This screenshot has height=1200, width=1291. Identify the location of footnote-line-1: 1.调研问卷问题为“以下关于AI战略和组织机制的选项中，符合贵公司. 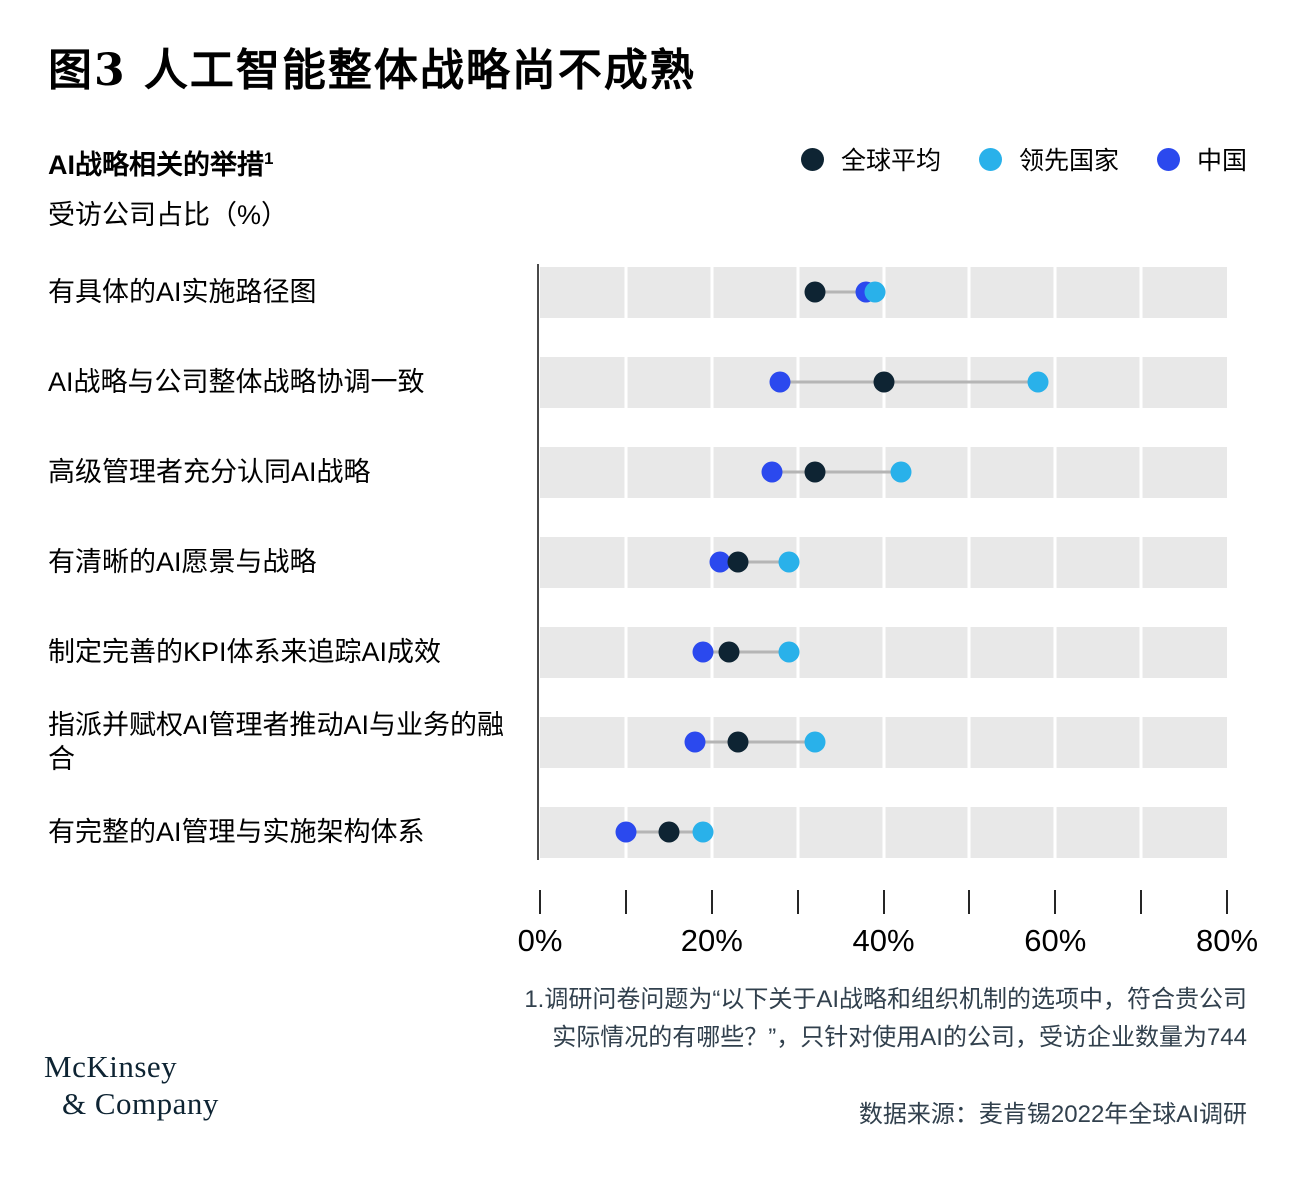
(885, 999).